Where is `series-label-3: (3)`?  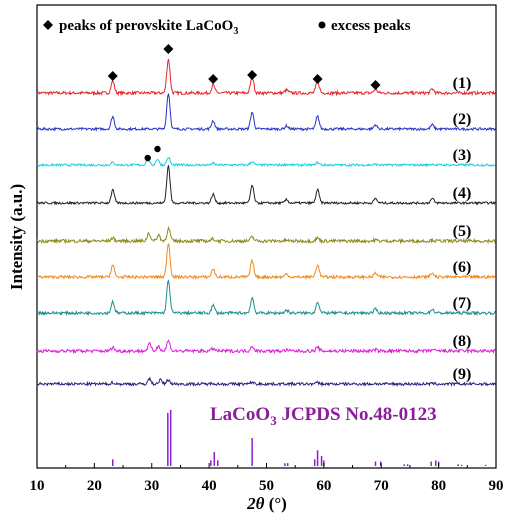
series-label-3: (3) is located at coordinates (462, 155).